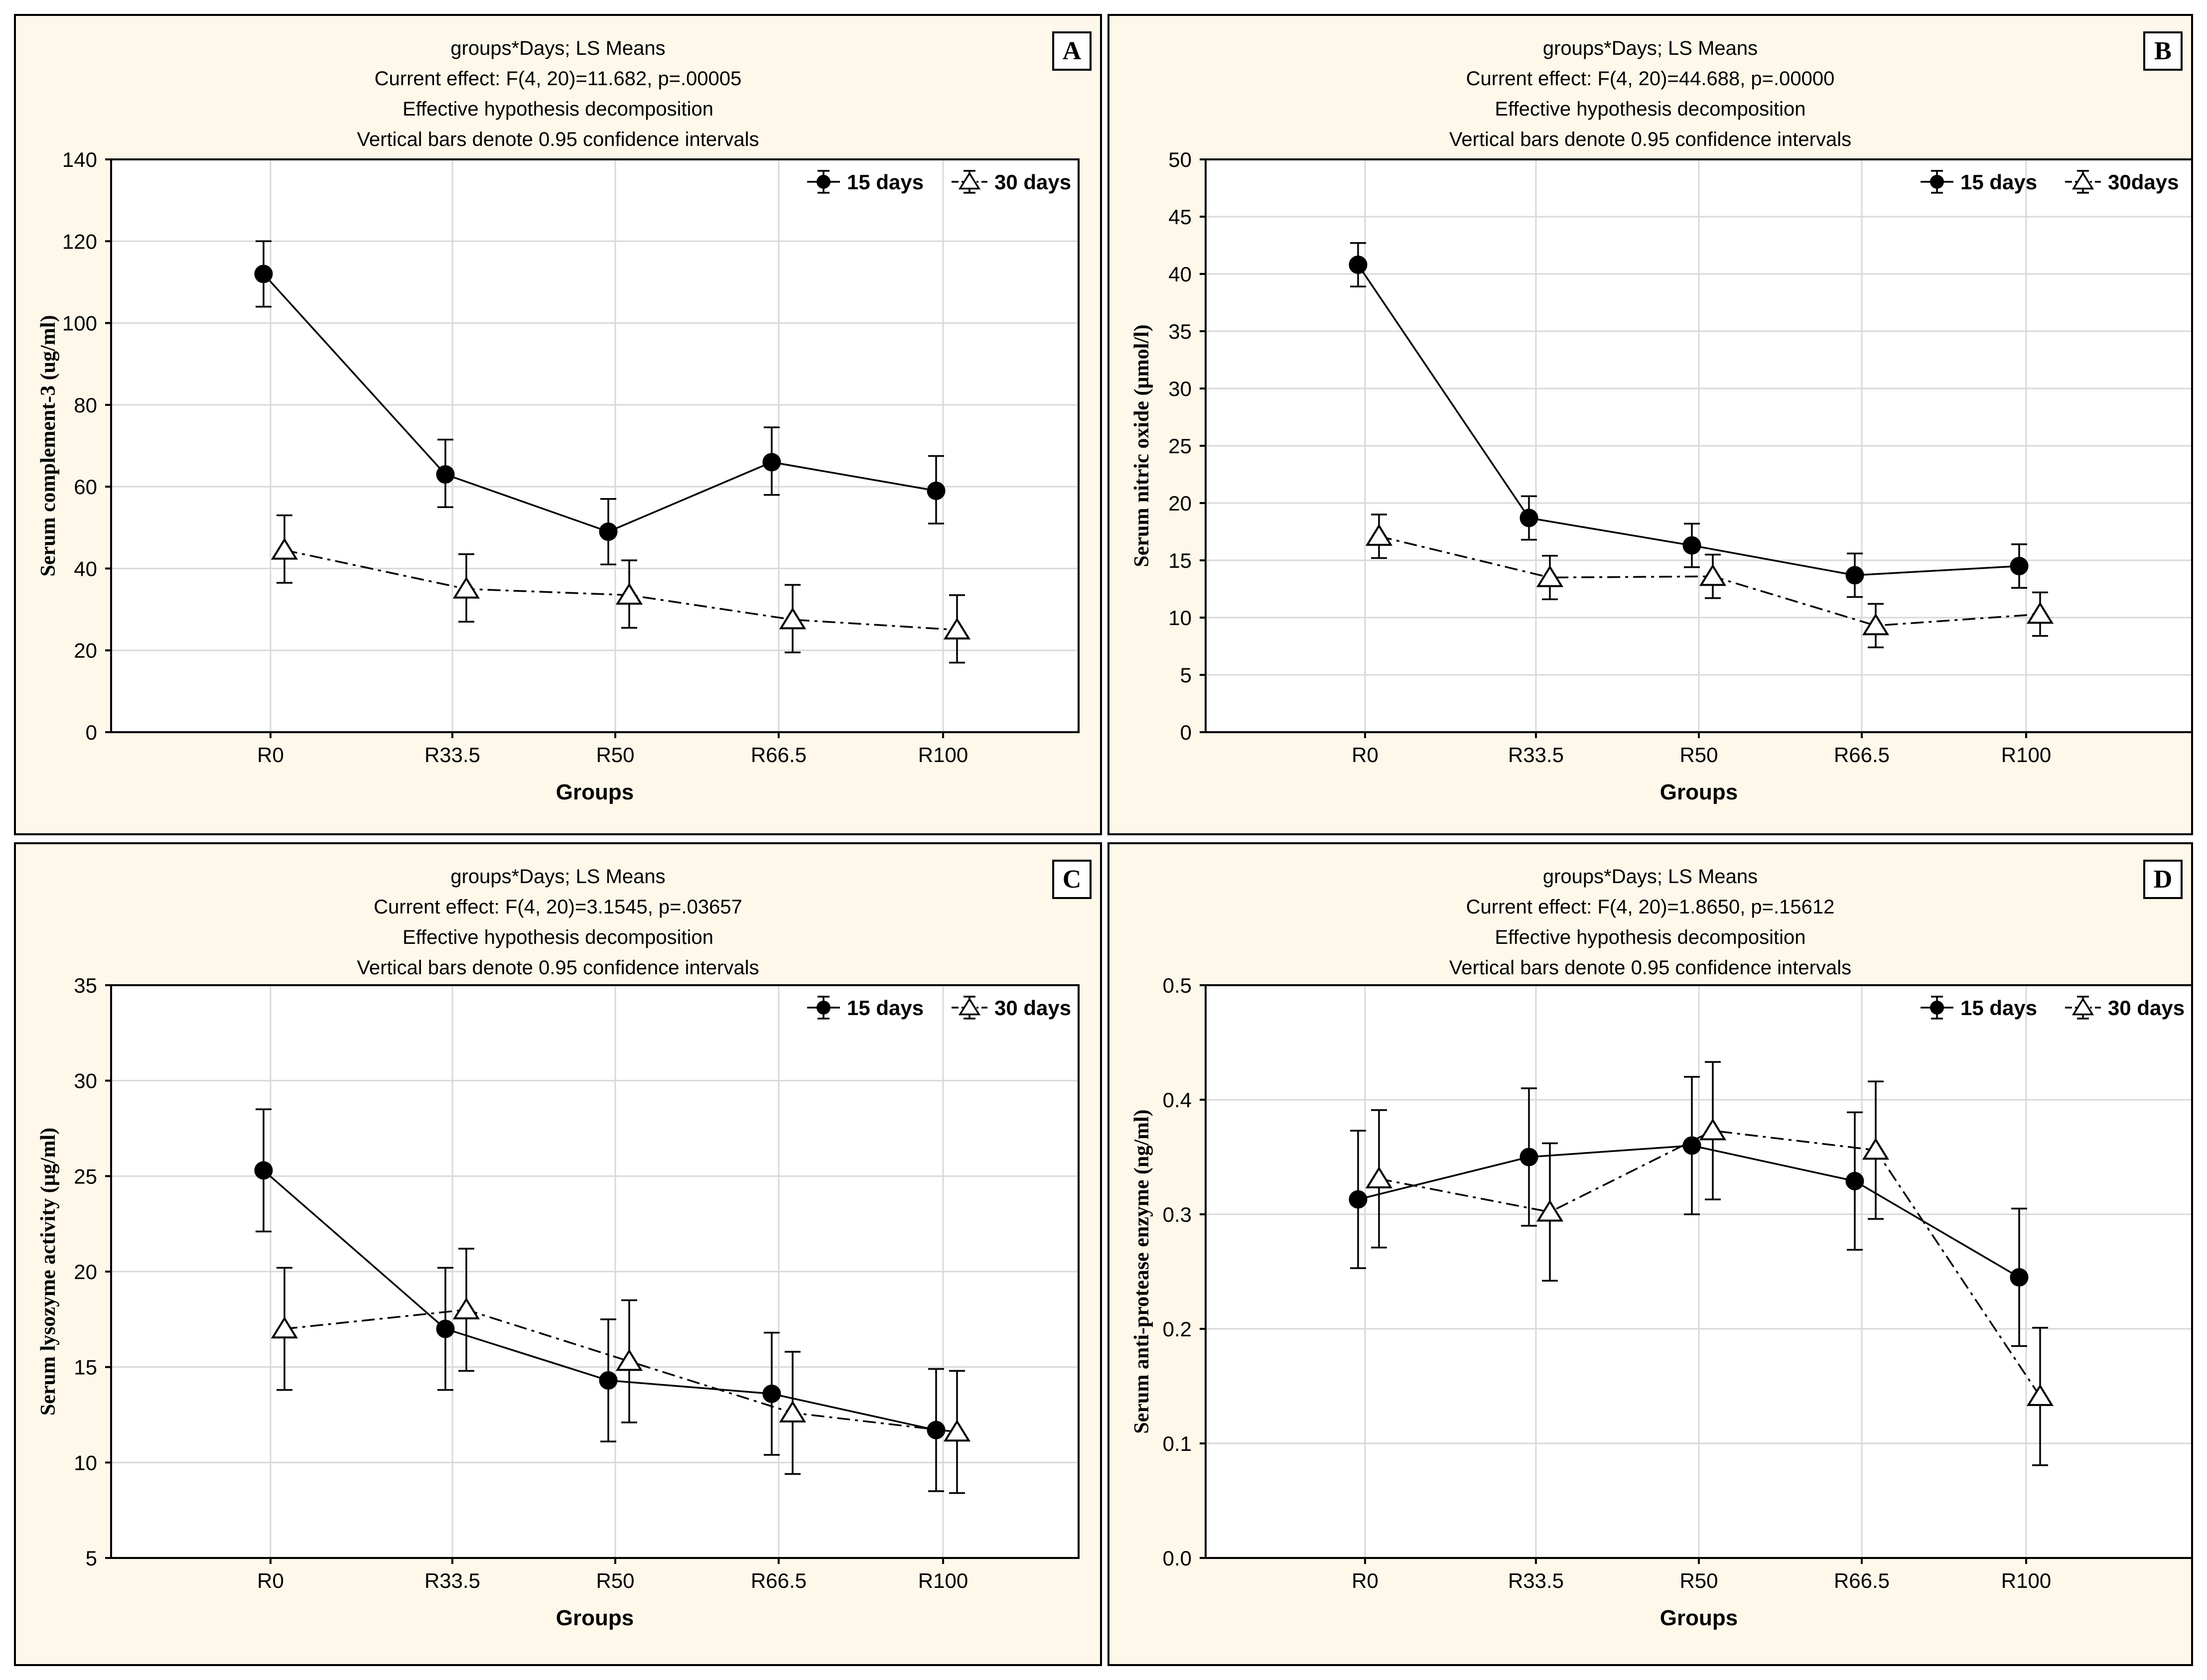  Describe the element at coordinates (1180, 561) in the screenshot. I see `y-tick-label: 15` at that location.